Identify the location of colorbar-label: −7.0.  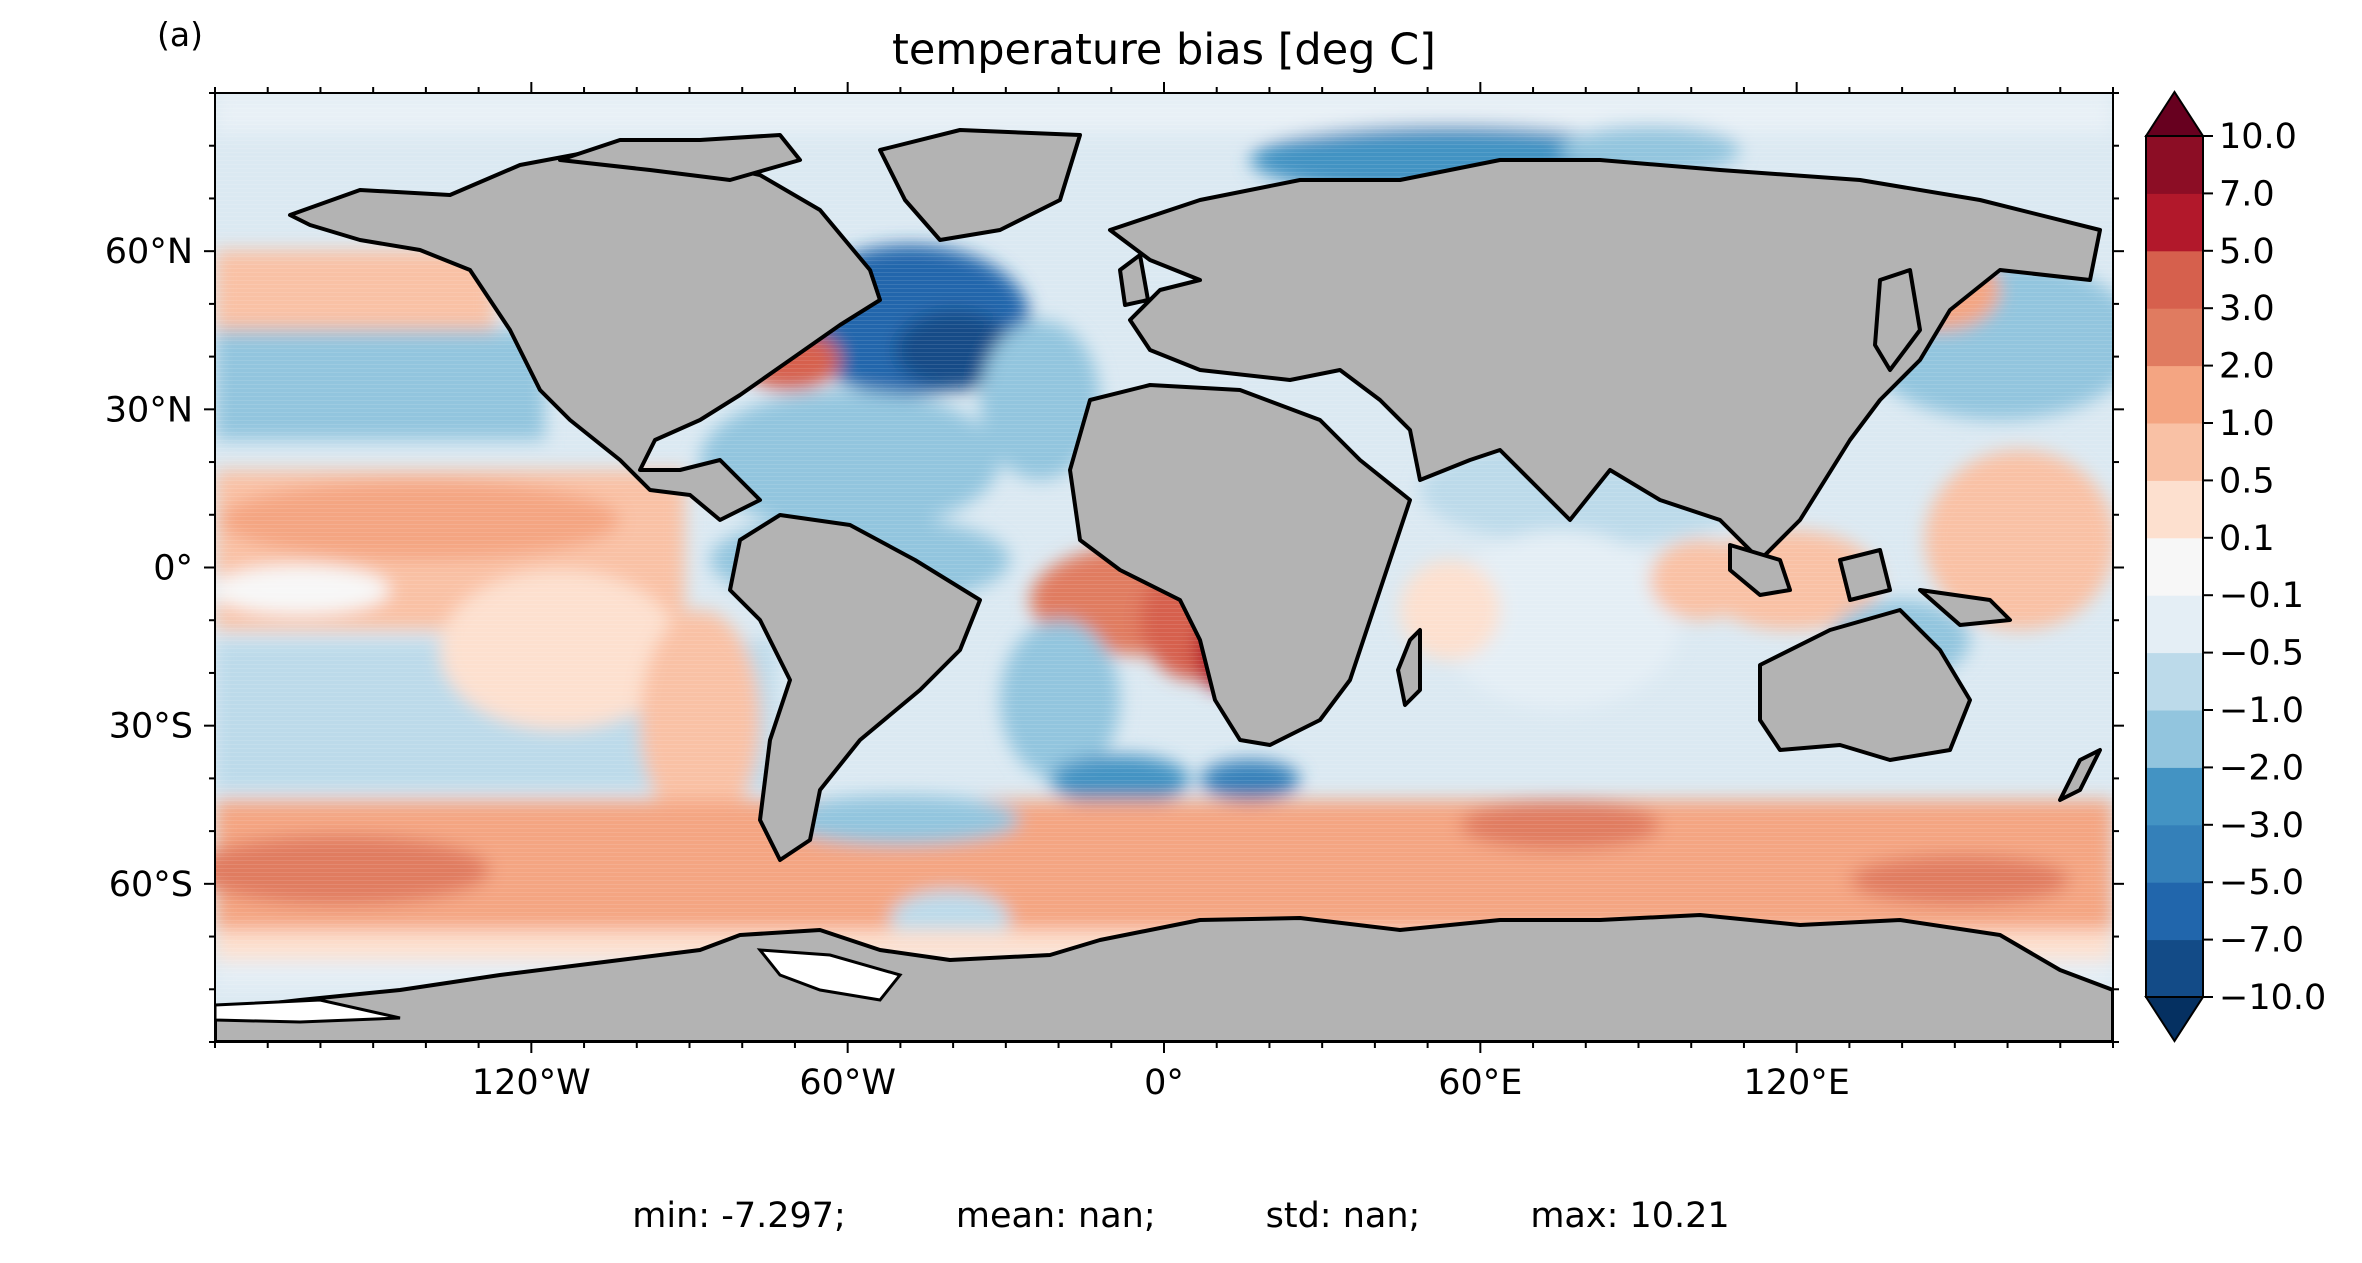
(2261, 941).